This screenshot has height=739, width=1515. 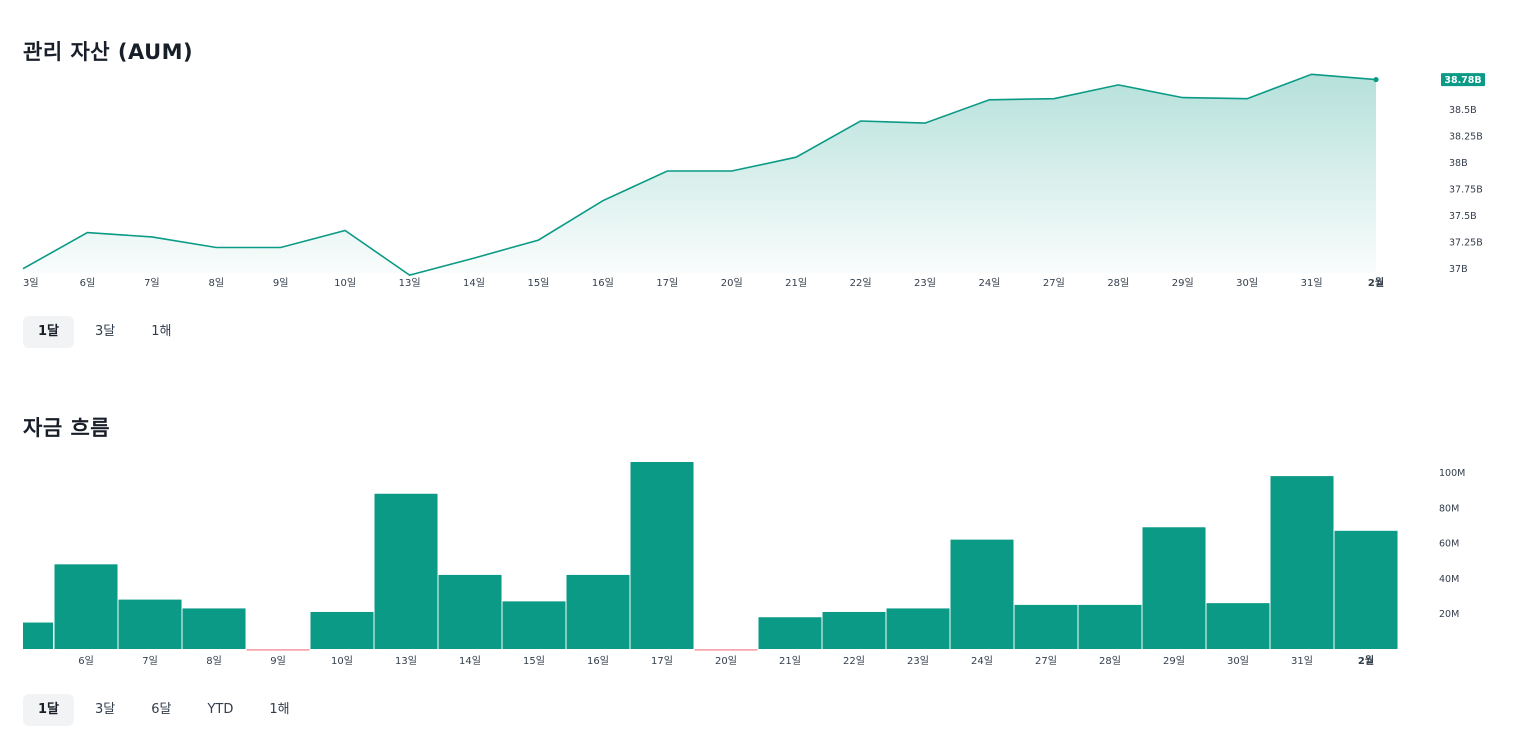 I want to click on flow-range-selector: 1달 3달 6달 YTD 1해, so click(x=164, y=710).